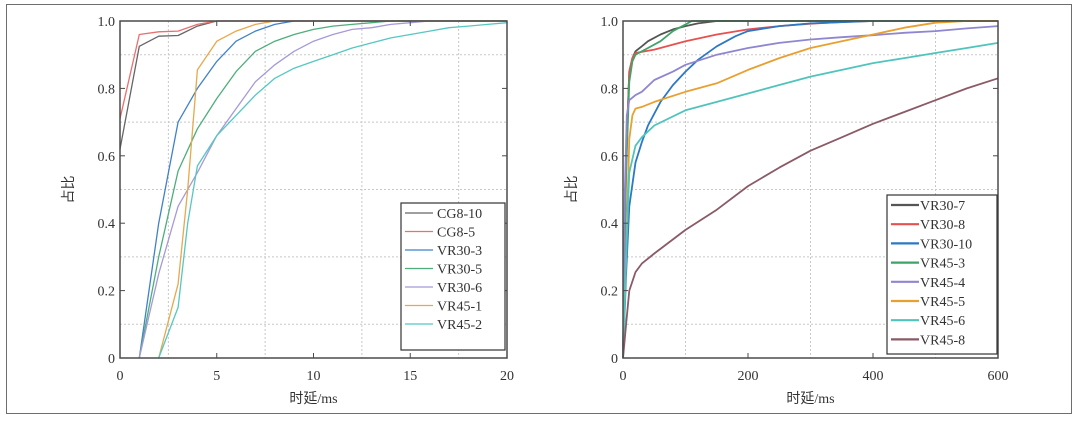 Image resolution: width=1080 pixels, height=423 pixels. What do you see at coordinates (942, 225) in the screenshot?
I see `legend-label: VR30-8` at bounding box center [942, 225].